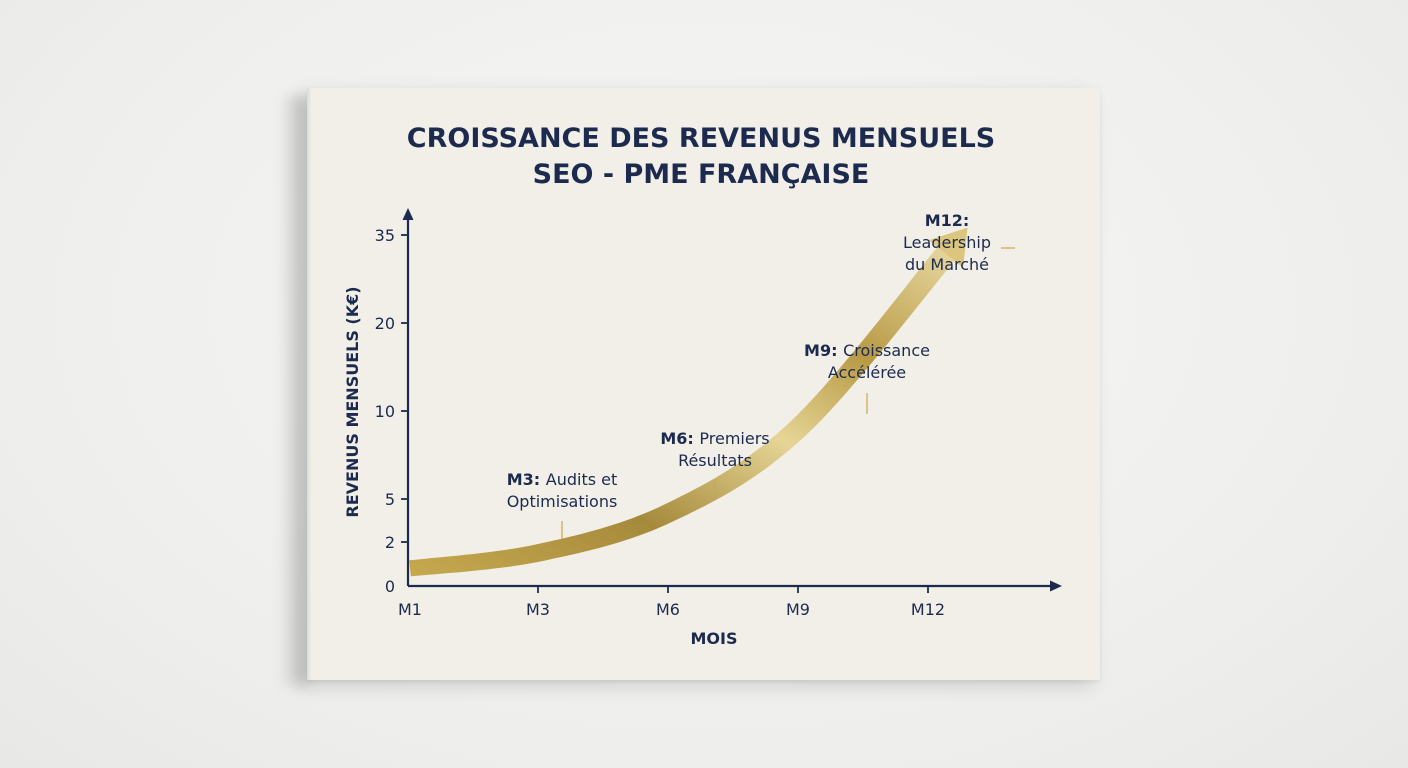 The height and width of the screenshot is (768, 1408). Describe the element at coordinates (385, 411) in the screenshot. I see `y-tick-label: 10` at that location.